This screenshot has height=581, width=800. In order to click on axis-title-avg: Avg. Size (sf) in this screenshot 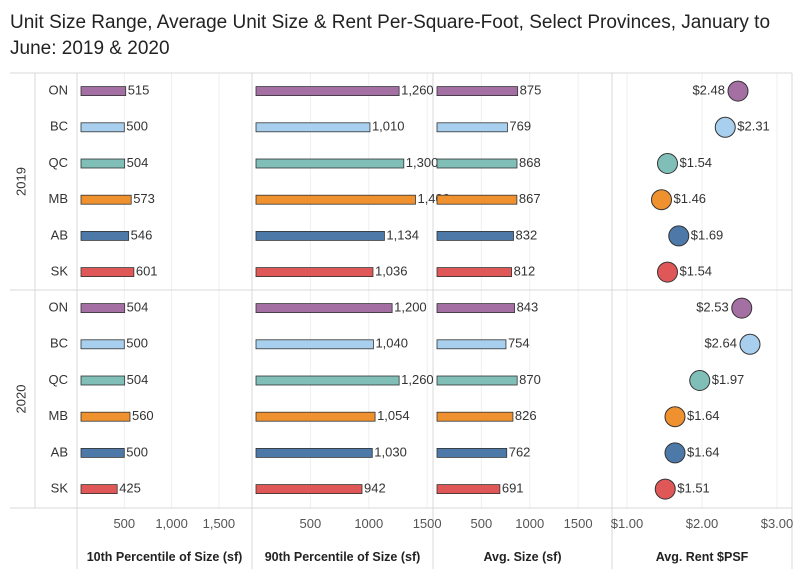, I will do `click(522, 557)`.